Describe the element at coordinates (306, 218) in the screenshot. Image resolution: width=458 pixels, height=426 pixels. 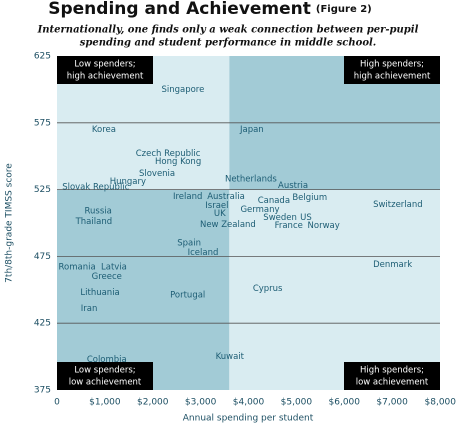
I see `country-label: US` at that location.